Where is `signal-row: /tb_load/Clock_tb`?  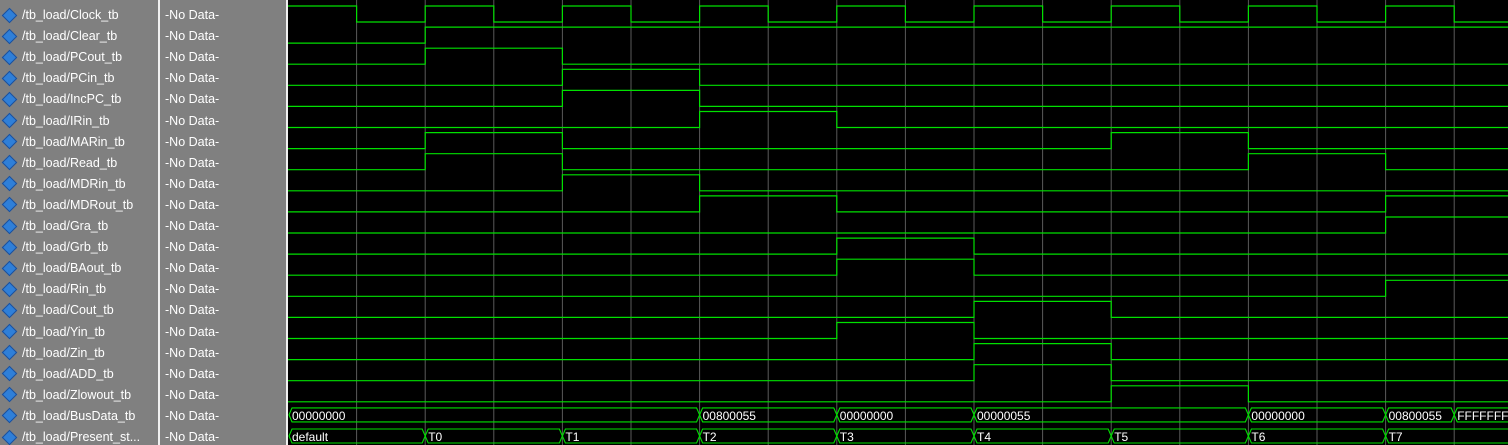 signal-row: /tb_load/Clock_tb is located at coordinates (79, 15).